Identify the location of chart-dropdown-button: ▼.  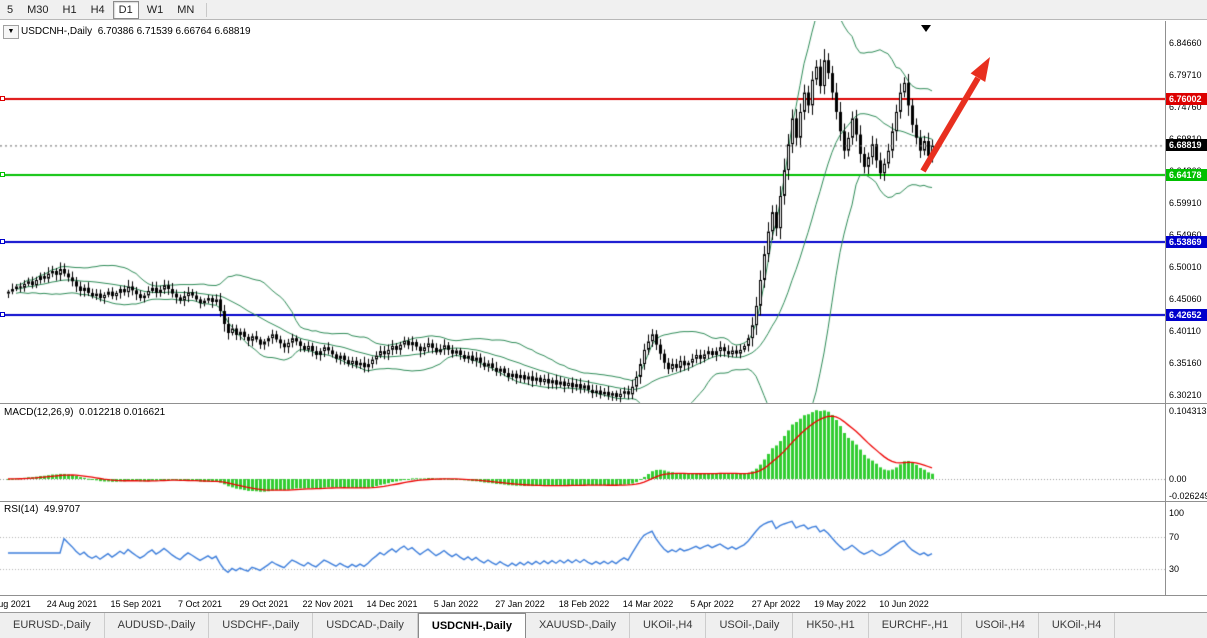
(11, 32).